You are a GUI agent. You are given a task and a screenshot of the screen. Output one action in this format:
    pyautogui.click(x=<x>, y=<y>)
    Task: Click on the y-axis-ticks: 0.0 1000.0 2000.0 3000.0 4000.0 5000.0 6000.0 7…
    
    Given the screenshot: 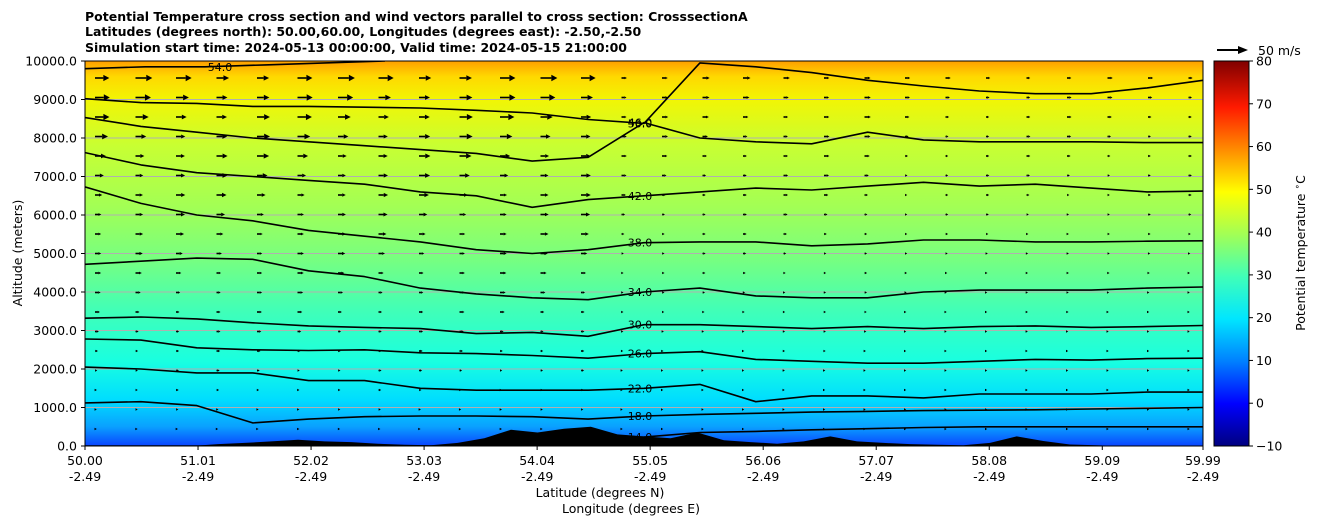 What is the action you would take?
    pyautogui.click(x=55, y=254)
    